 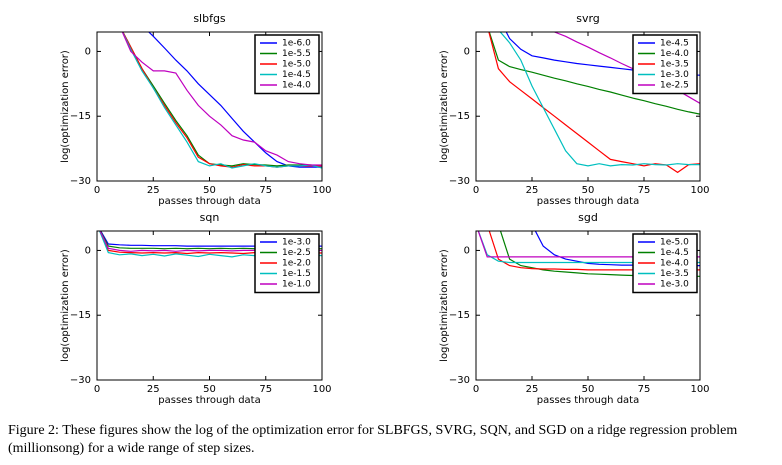 What do you see at coordinates (210, 217) in the screenshot?
I see `chart-title: sqn` at bounding box center [210, 217].